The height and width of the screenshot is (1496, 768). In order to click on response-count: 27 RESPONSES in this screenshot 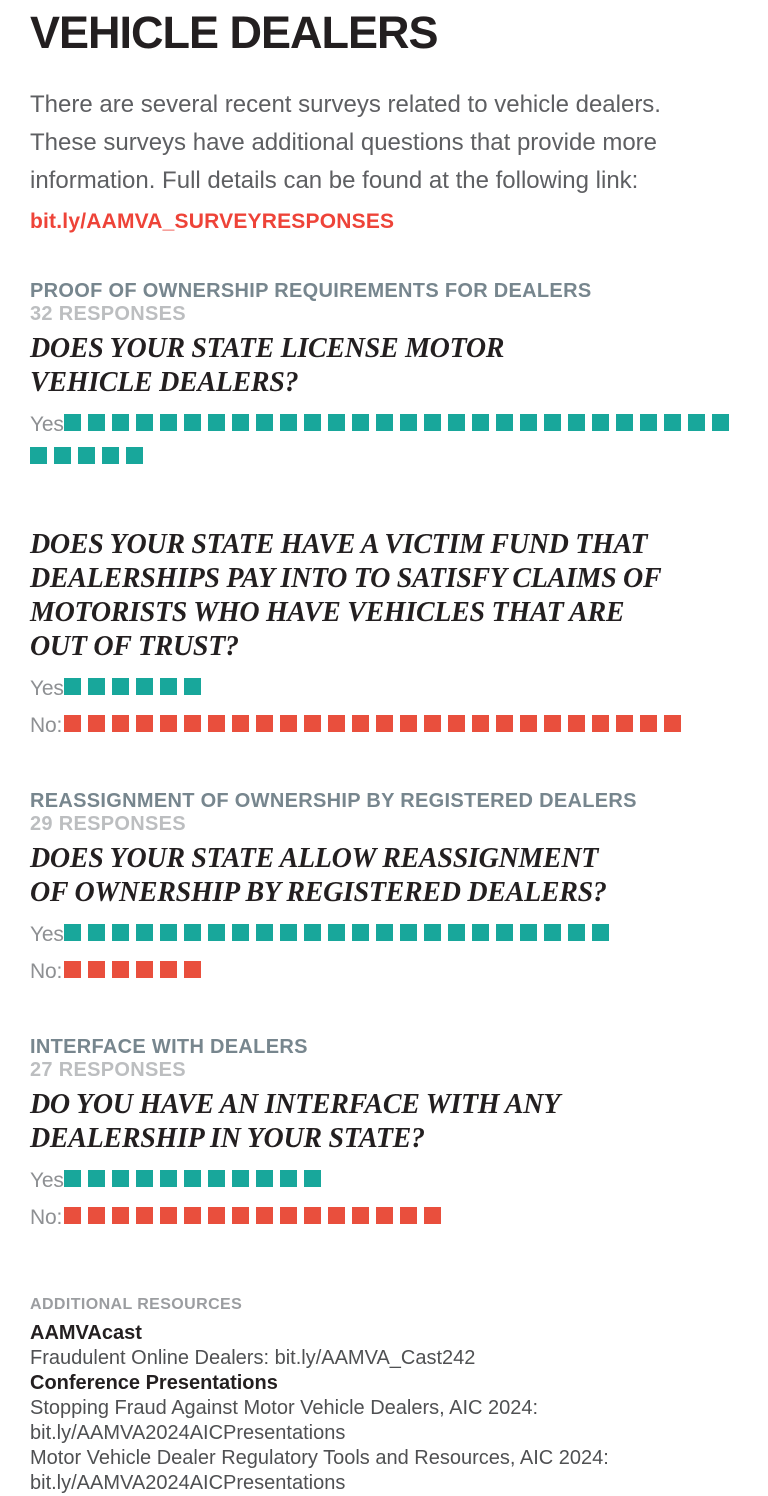, I will do `click(108, 1069)`.